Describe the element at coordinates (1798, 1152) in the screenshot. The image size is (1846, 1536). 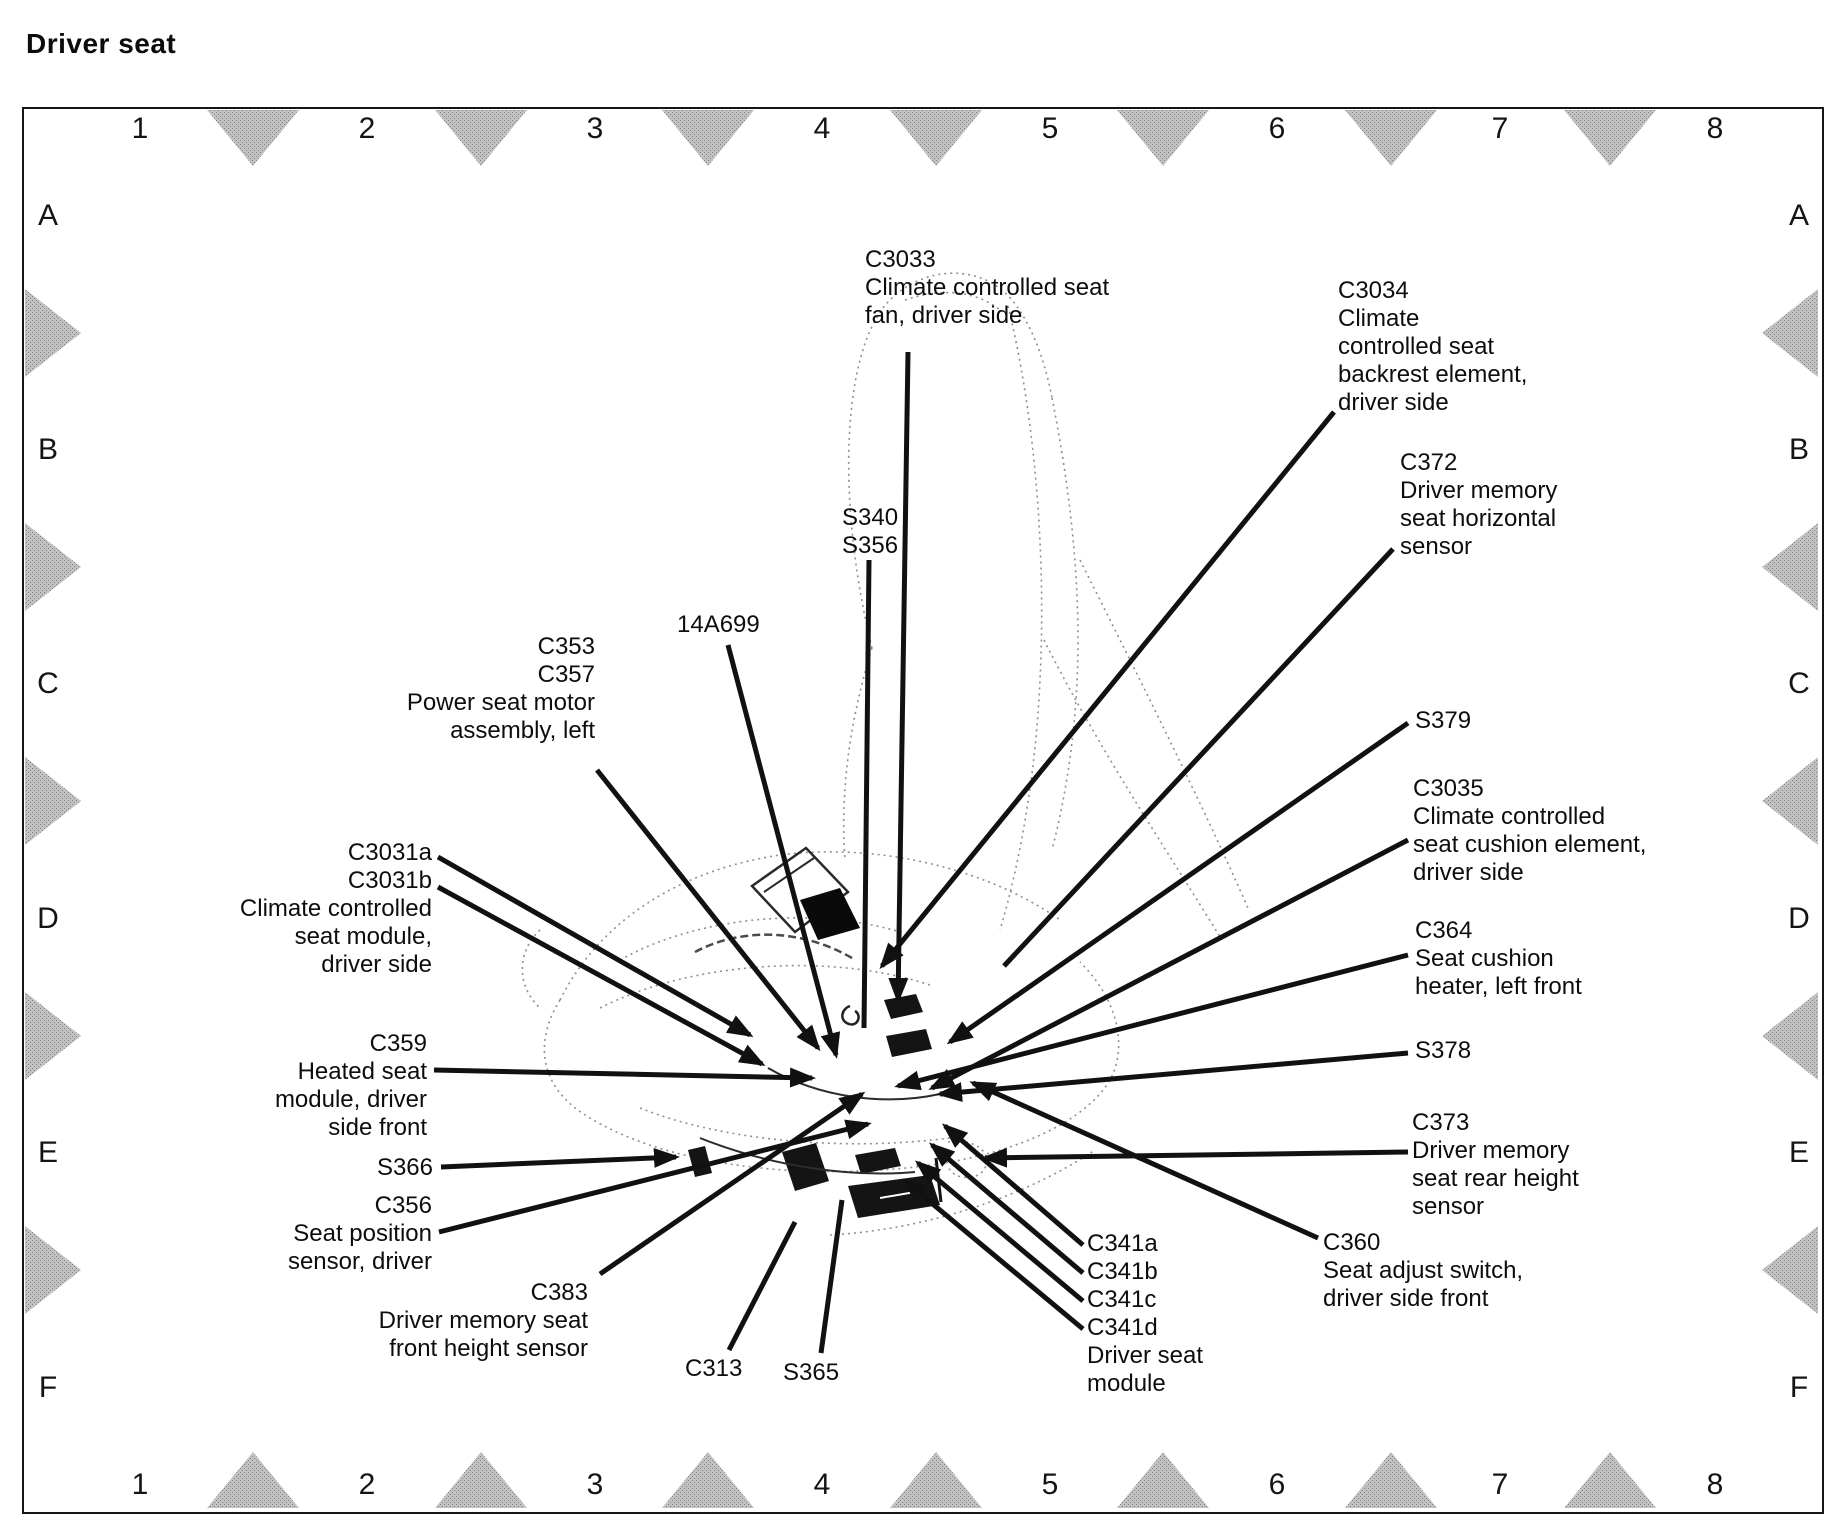
I see `grid-row-label-right-e: E` at that location.